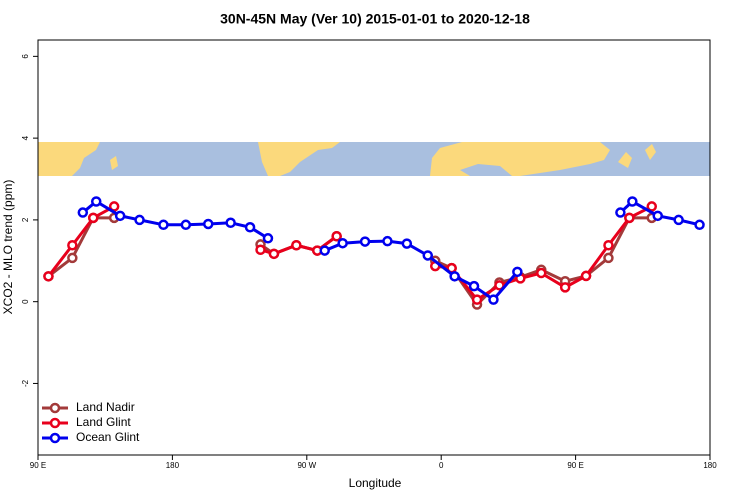  Describe the element at coordinates (375, 483) in the screenshot. I see `x-axis-label: Longitude` at that location.